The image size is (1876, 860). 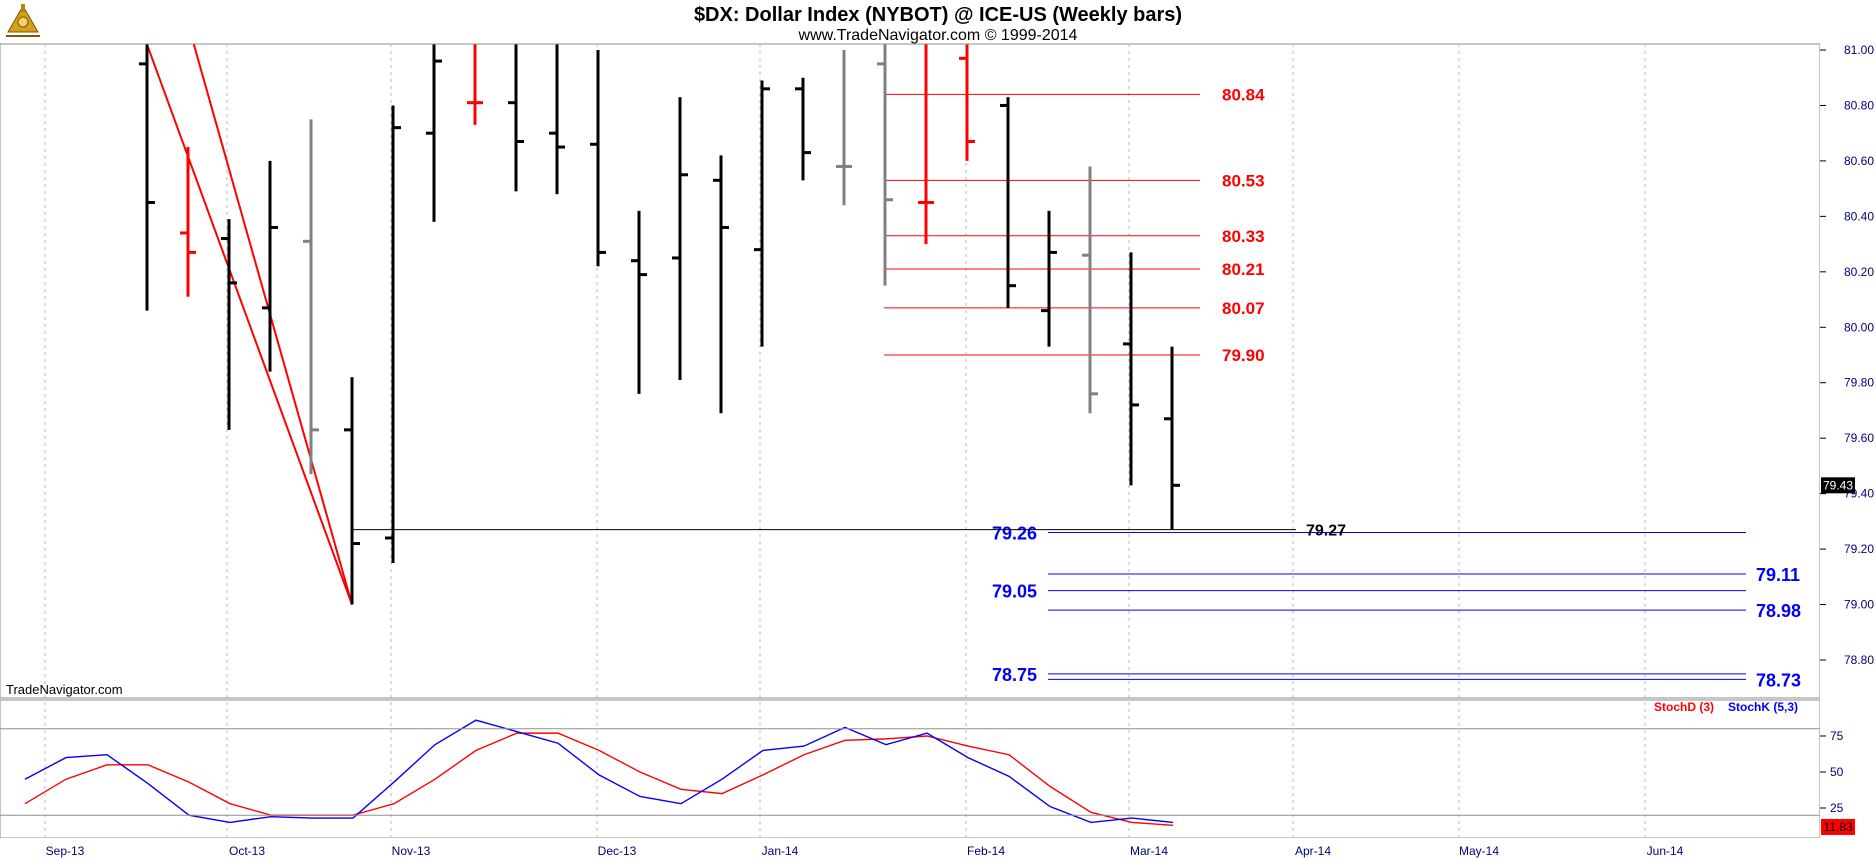 I want to click on y-axis-gutter, so click(x=1848, y=441).